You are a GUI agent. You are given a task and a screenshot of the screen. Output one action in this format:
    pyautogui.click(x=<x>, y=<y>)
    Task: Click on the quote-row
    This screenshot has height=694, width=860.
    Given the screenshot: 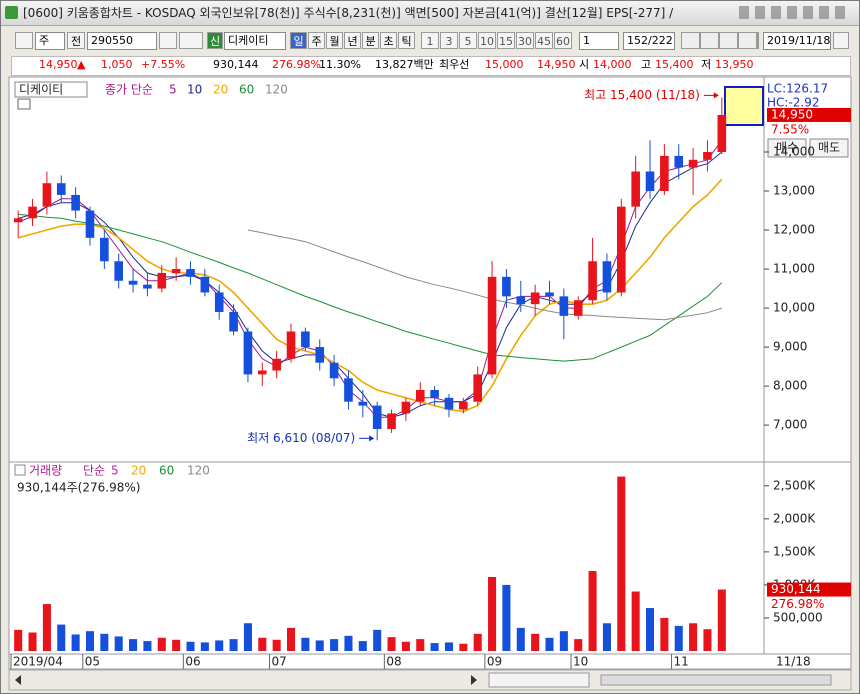 What is the action you would take?
    pyautogui.click(x=431, y=66)
    